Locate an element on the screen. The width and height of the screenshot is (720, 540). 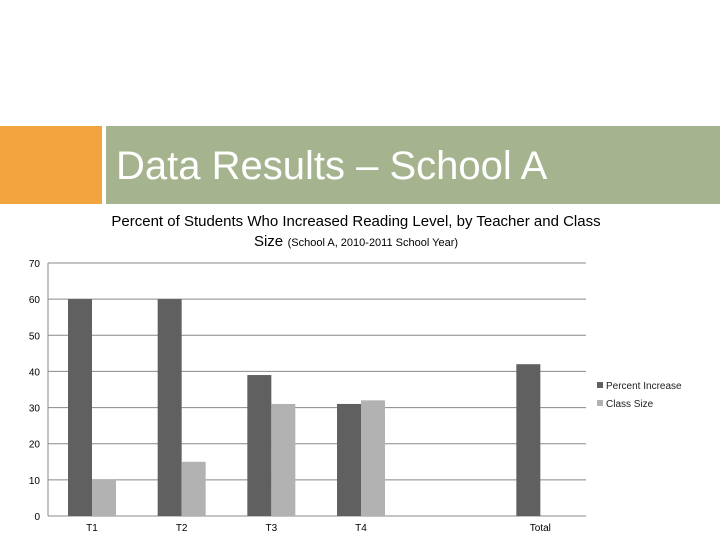
chart-title-line2: Size (School A, 2010-2011 School Year) is located at coordinates (356, 242).